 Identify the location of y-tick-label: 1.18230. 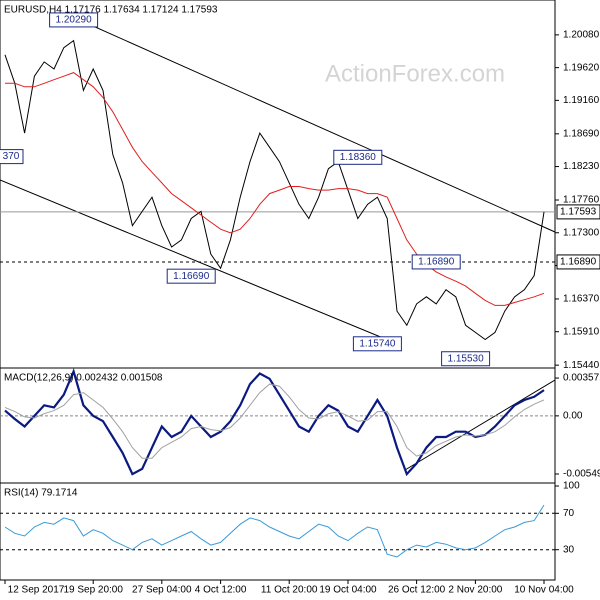
(581, 166).